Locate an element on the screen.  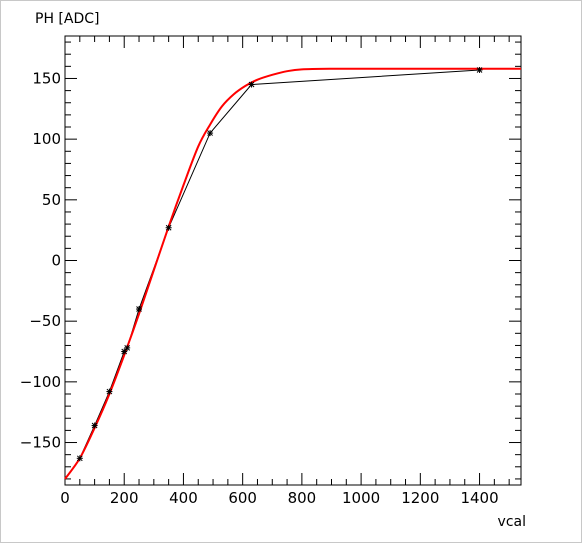
y-axis-title: PH [ADC] is located at coordinates (67, 19).